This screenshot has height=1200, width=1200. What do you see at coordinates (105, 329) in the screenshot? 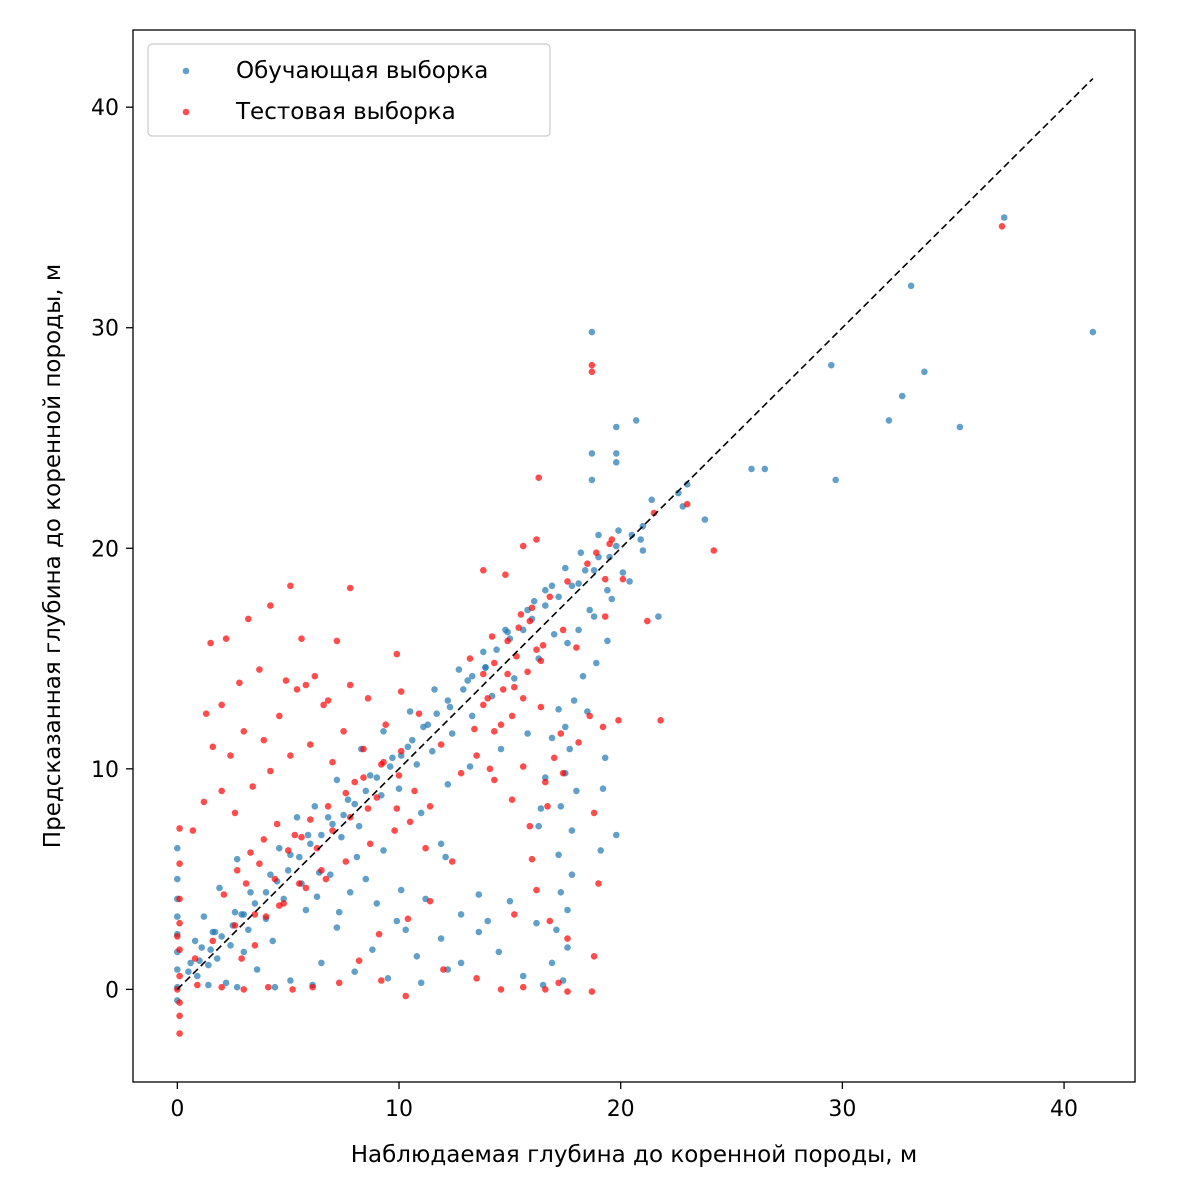
I see `y-tick-label: 30` at bounding box center [105, 329].